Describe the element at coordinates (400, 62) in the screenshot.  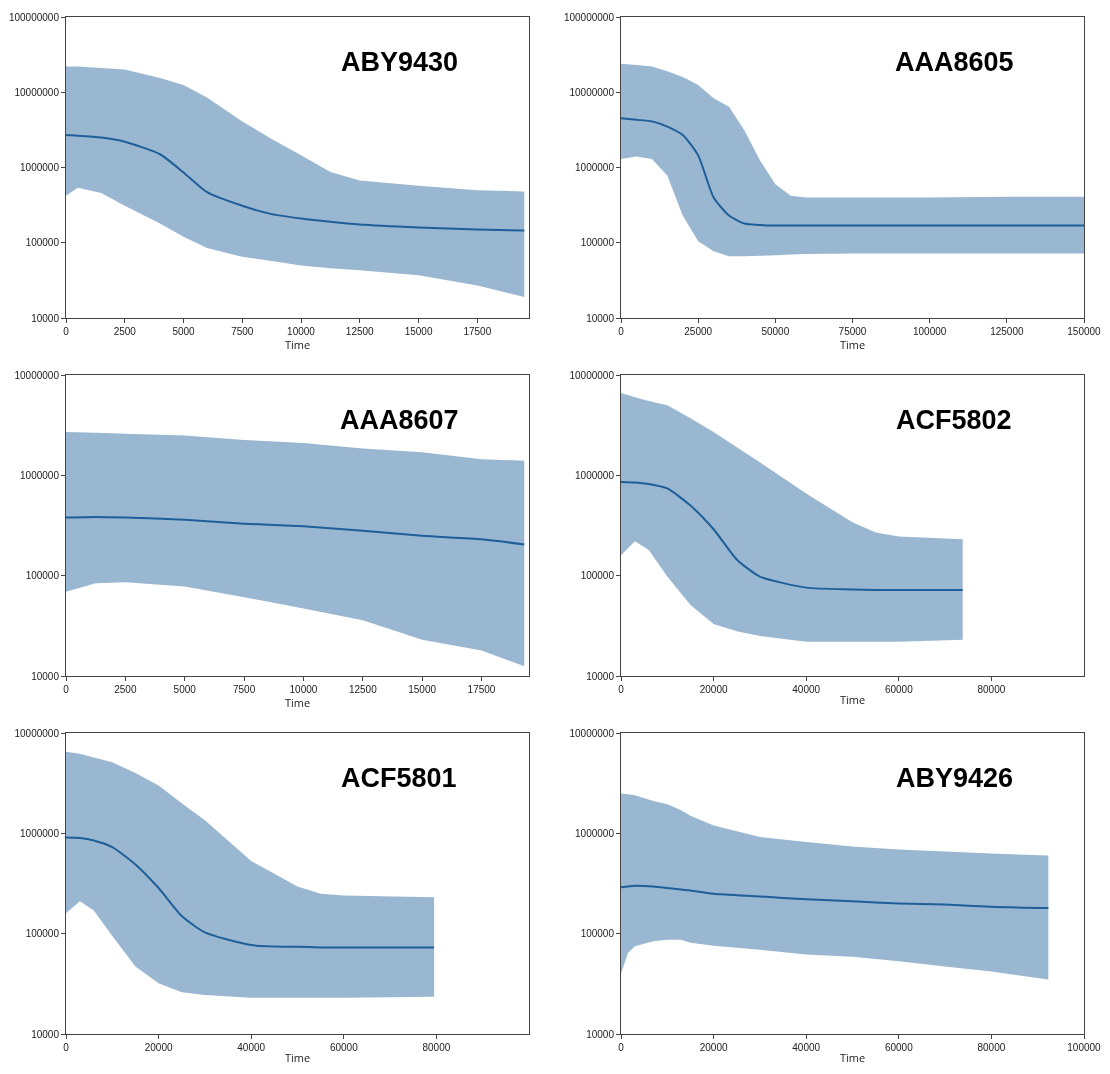
I see `text: ABY9430` at that location.